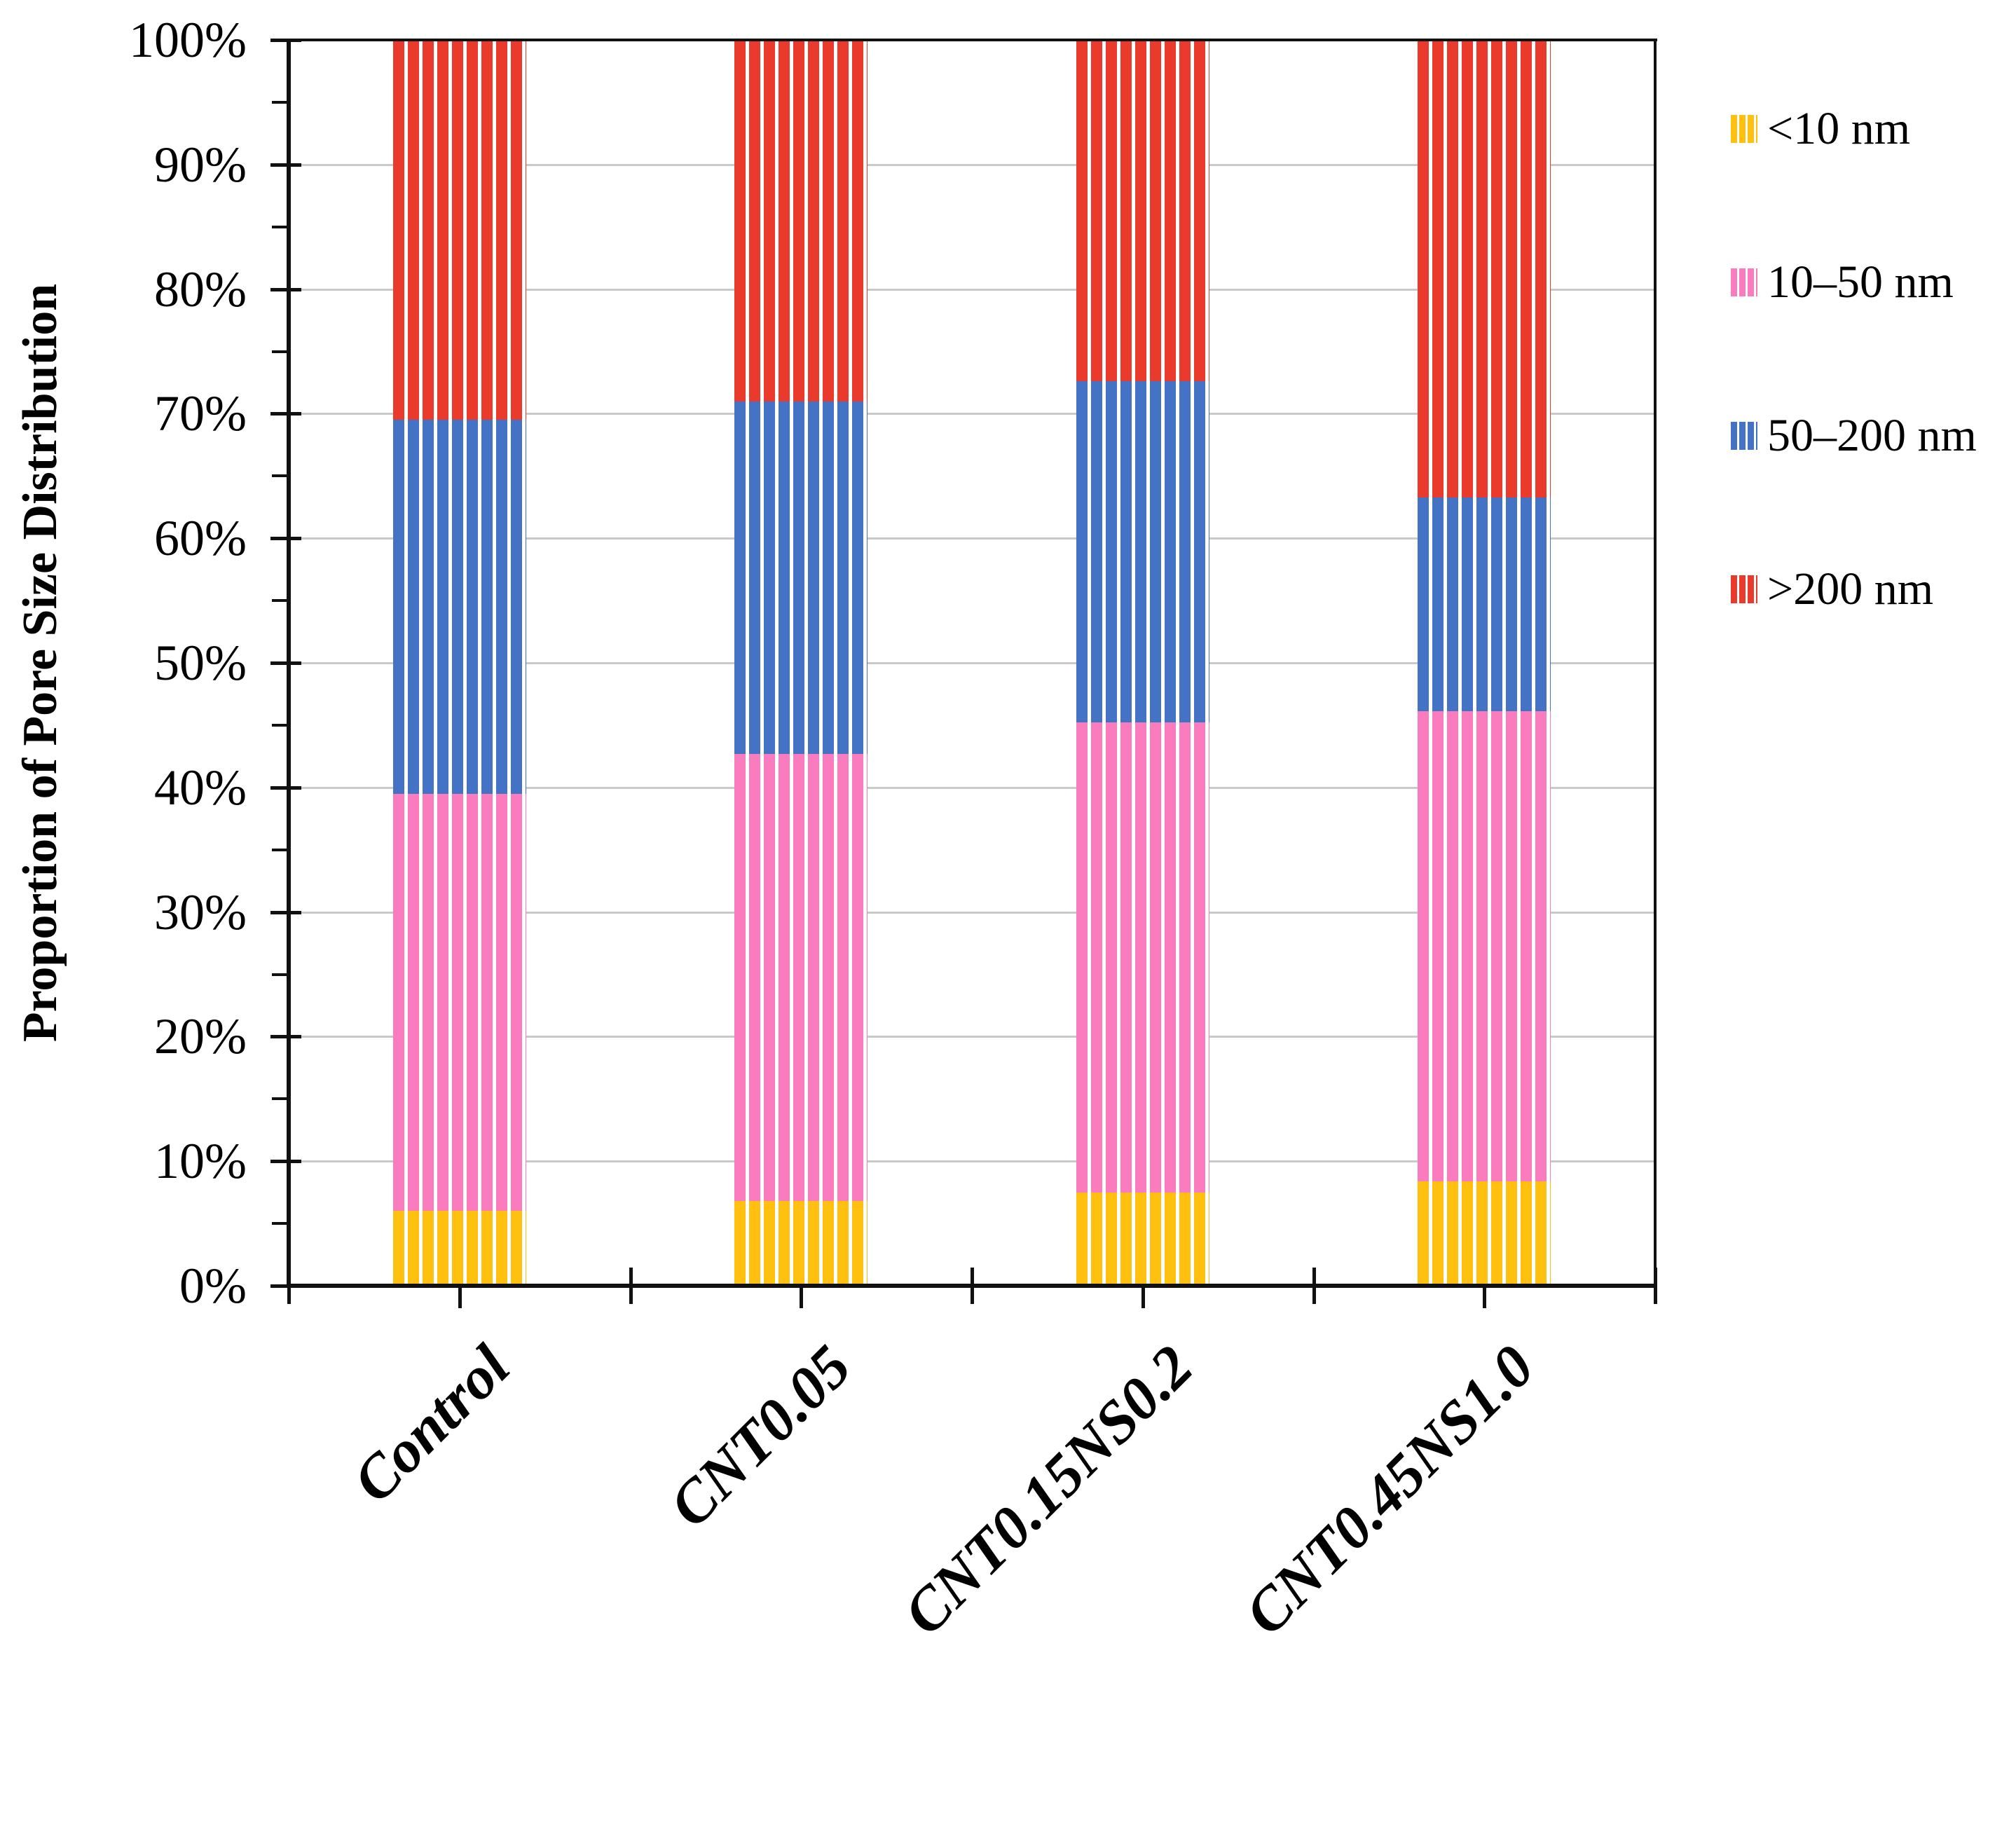  What do you see at coordinates (213, 1286) in the screenshot?
I see `y-tick-label: 0%` at bounding box center [213, 1286].